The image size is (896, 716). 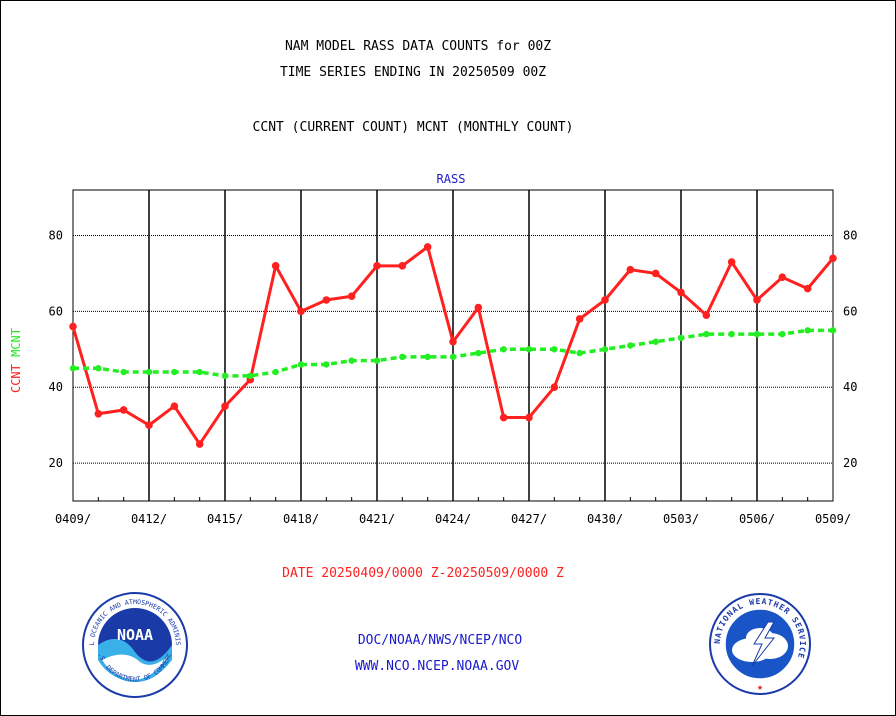 What do you see at coordinates (453, 519) in the screenshot?
I see `x-tick-label: 0424/` at bounding box center [453, 519].